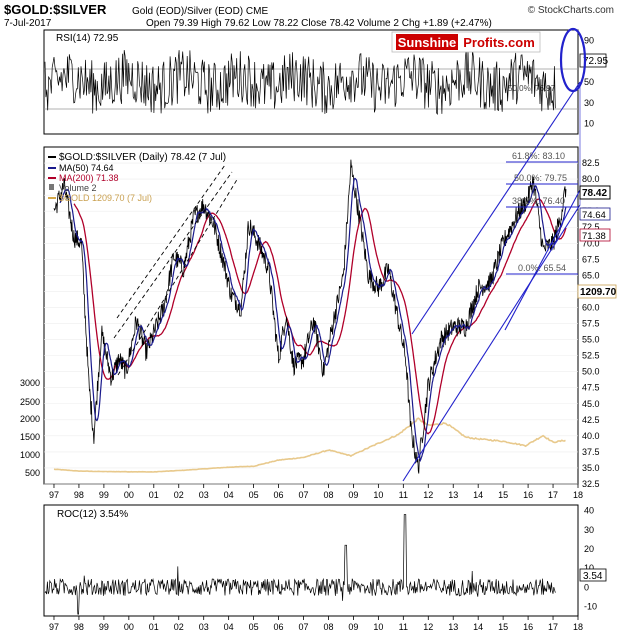 The height and width of the screenshot is (644, 620). Describe the element at coordinates (540, 178) in the screenshot. I see `fib-label-500: 50.0%: 79.75` at that location.